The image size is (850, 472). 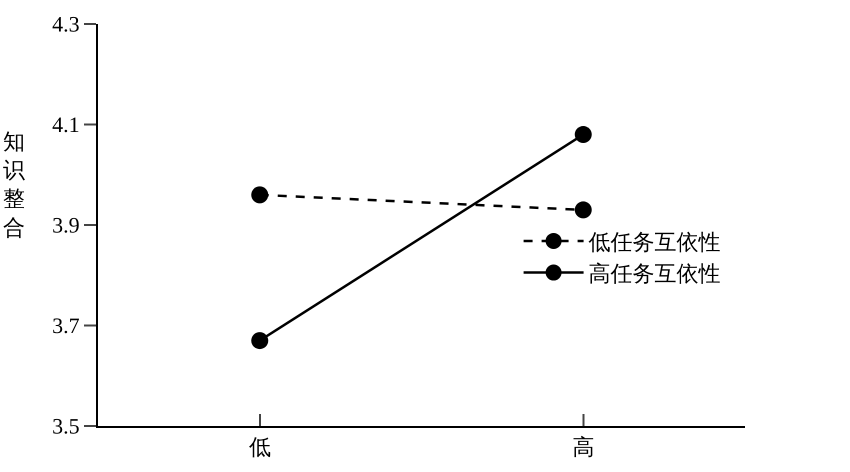 I want to click on y-axis-title: 知识整合, so click(x=14, y=184).